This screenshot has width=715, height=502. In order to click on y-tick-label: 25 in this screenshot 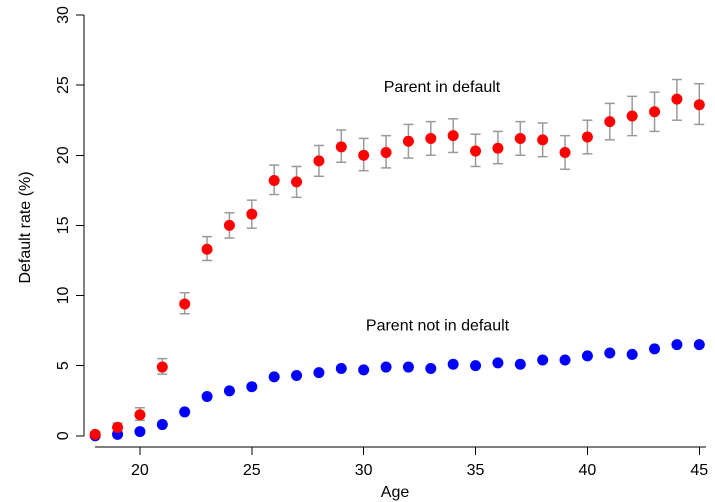, I will do `click(63, 85)`.